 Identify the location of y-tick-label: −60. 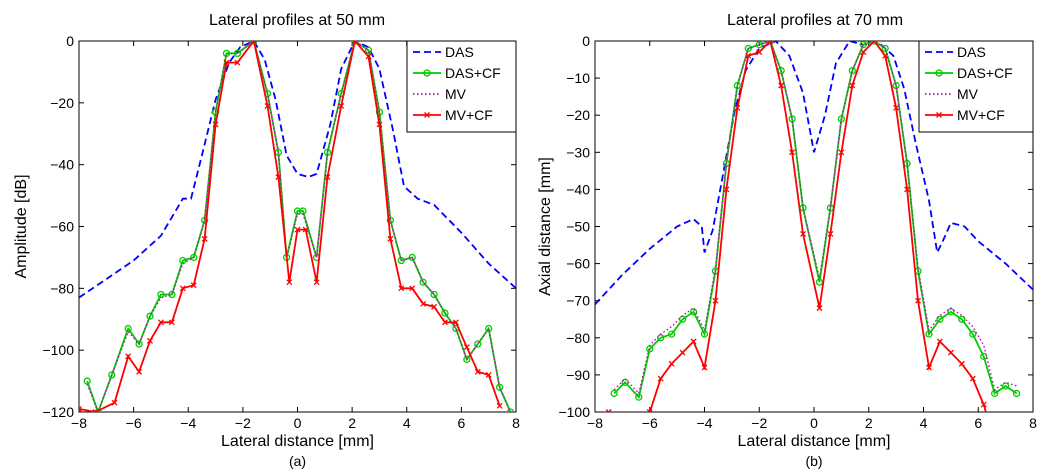
(62, 227).